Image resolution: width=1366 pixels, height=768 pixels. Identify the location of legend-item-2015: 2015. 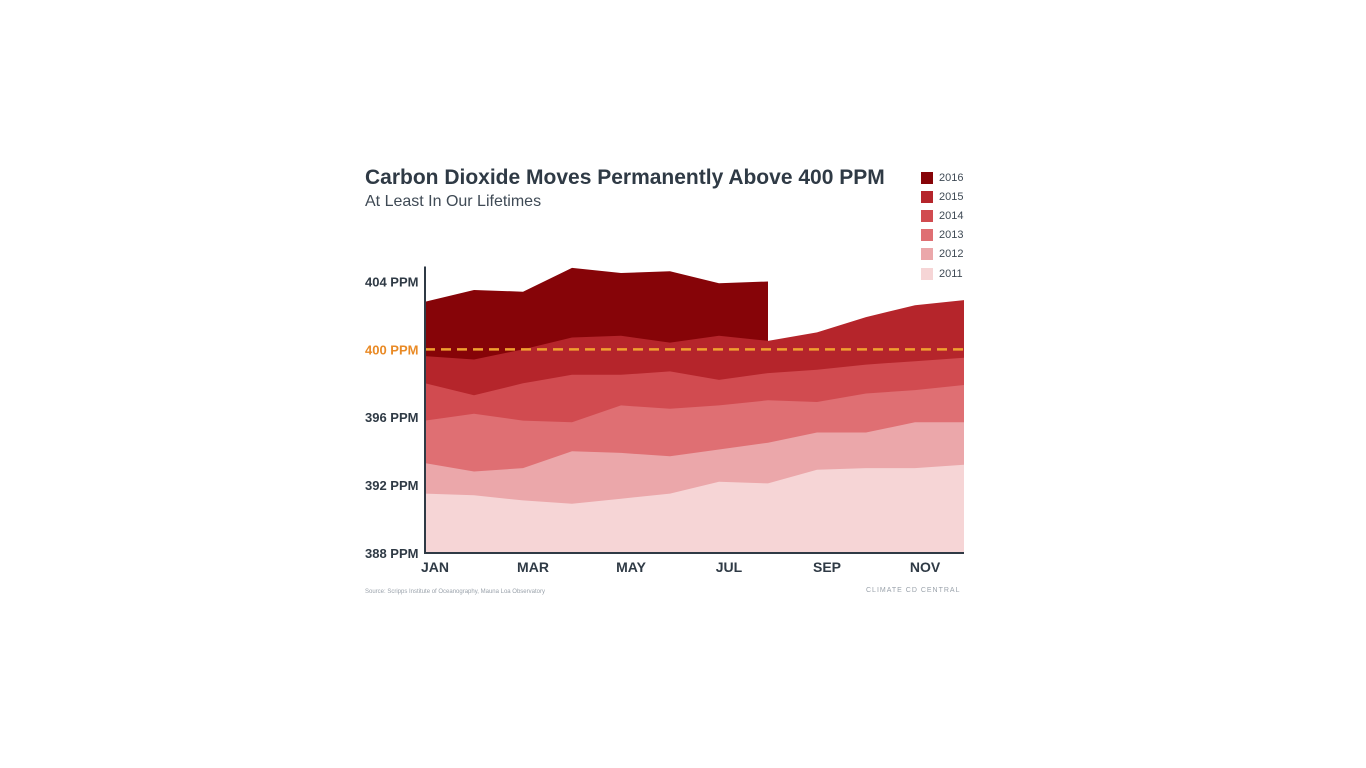
(942, 196).